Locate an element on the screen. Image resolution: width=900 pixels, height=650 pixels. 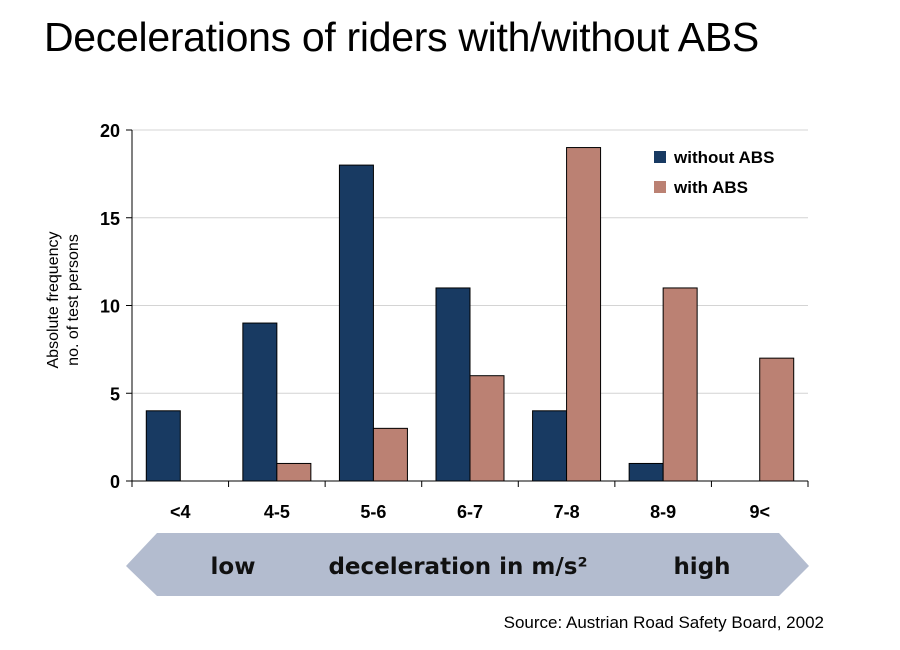
x-tick-labels: <4 4-5 5-6 6-7 7-8 8-9 9< is located at coordinates (470, 501).